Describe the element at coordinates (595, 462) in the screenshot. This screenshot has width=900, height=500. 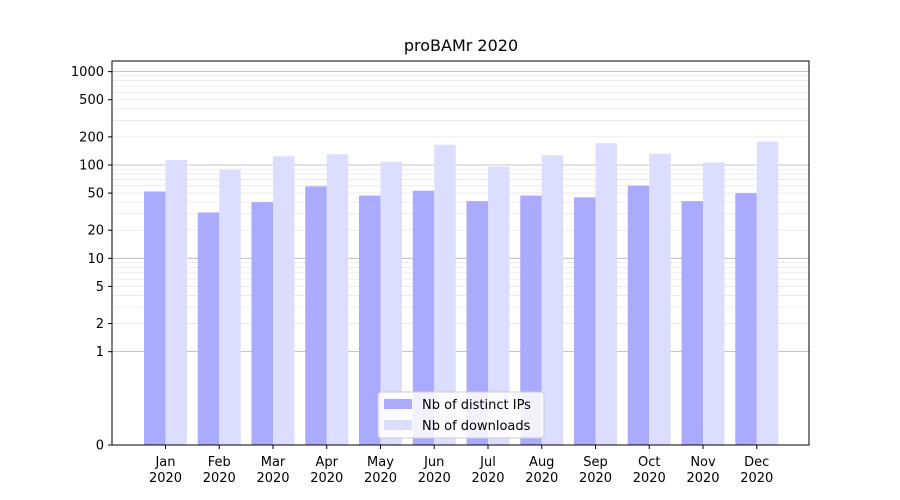
I see `x-tick-label-month: Sep` at that location.